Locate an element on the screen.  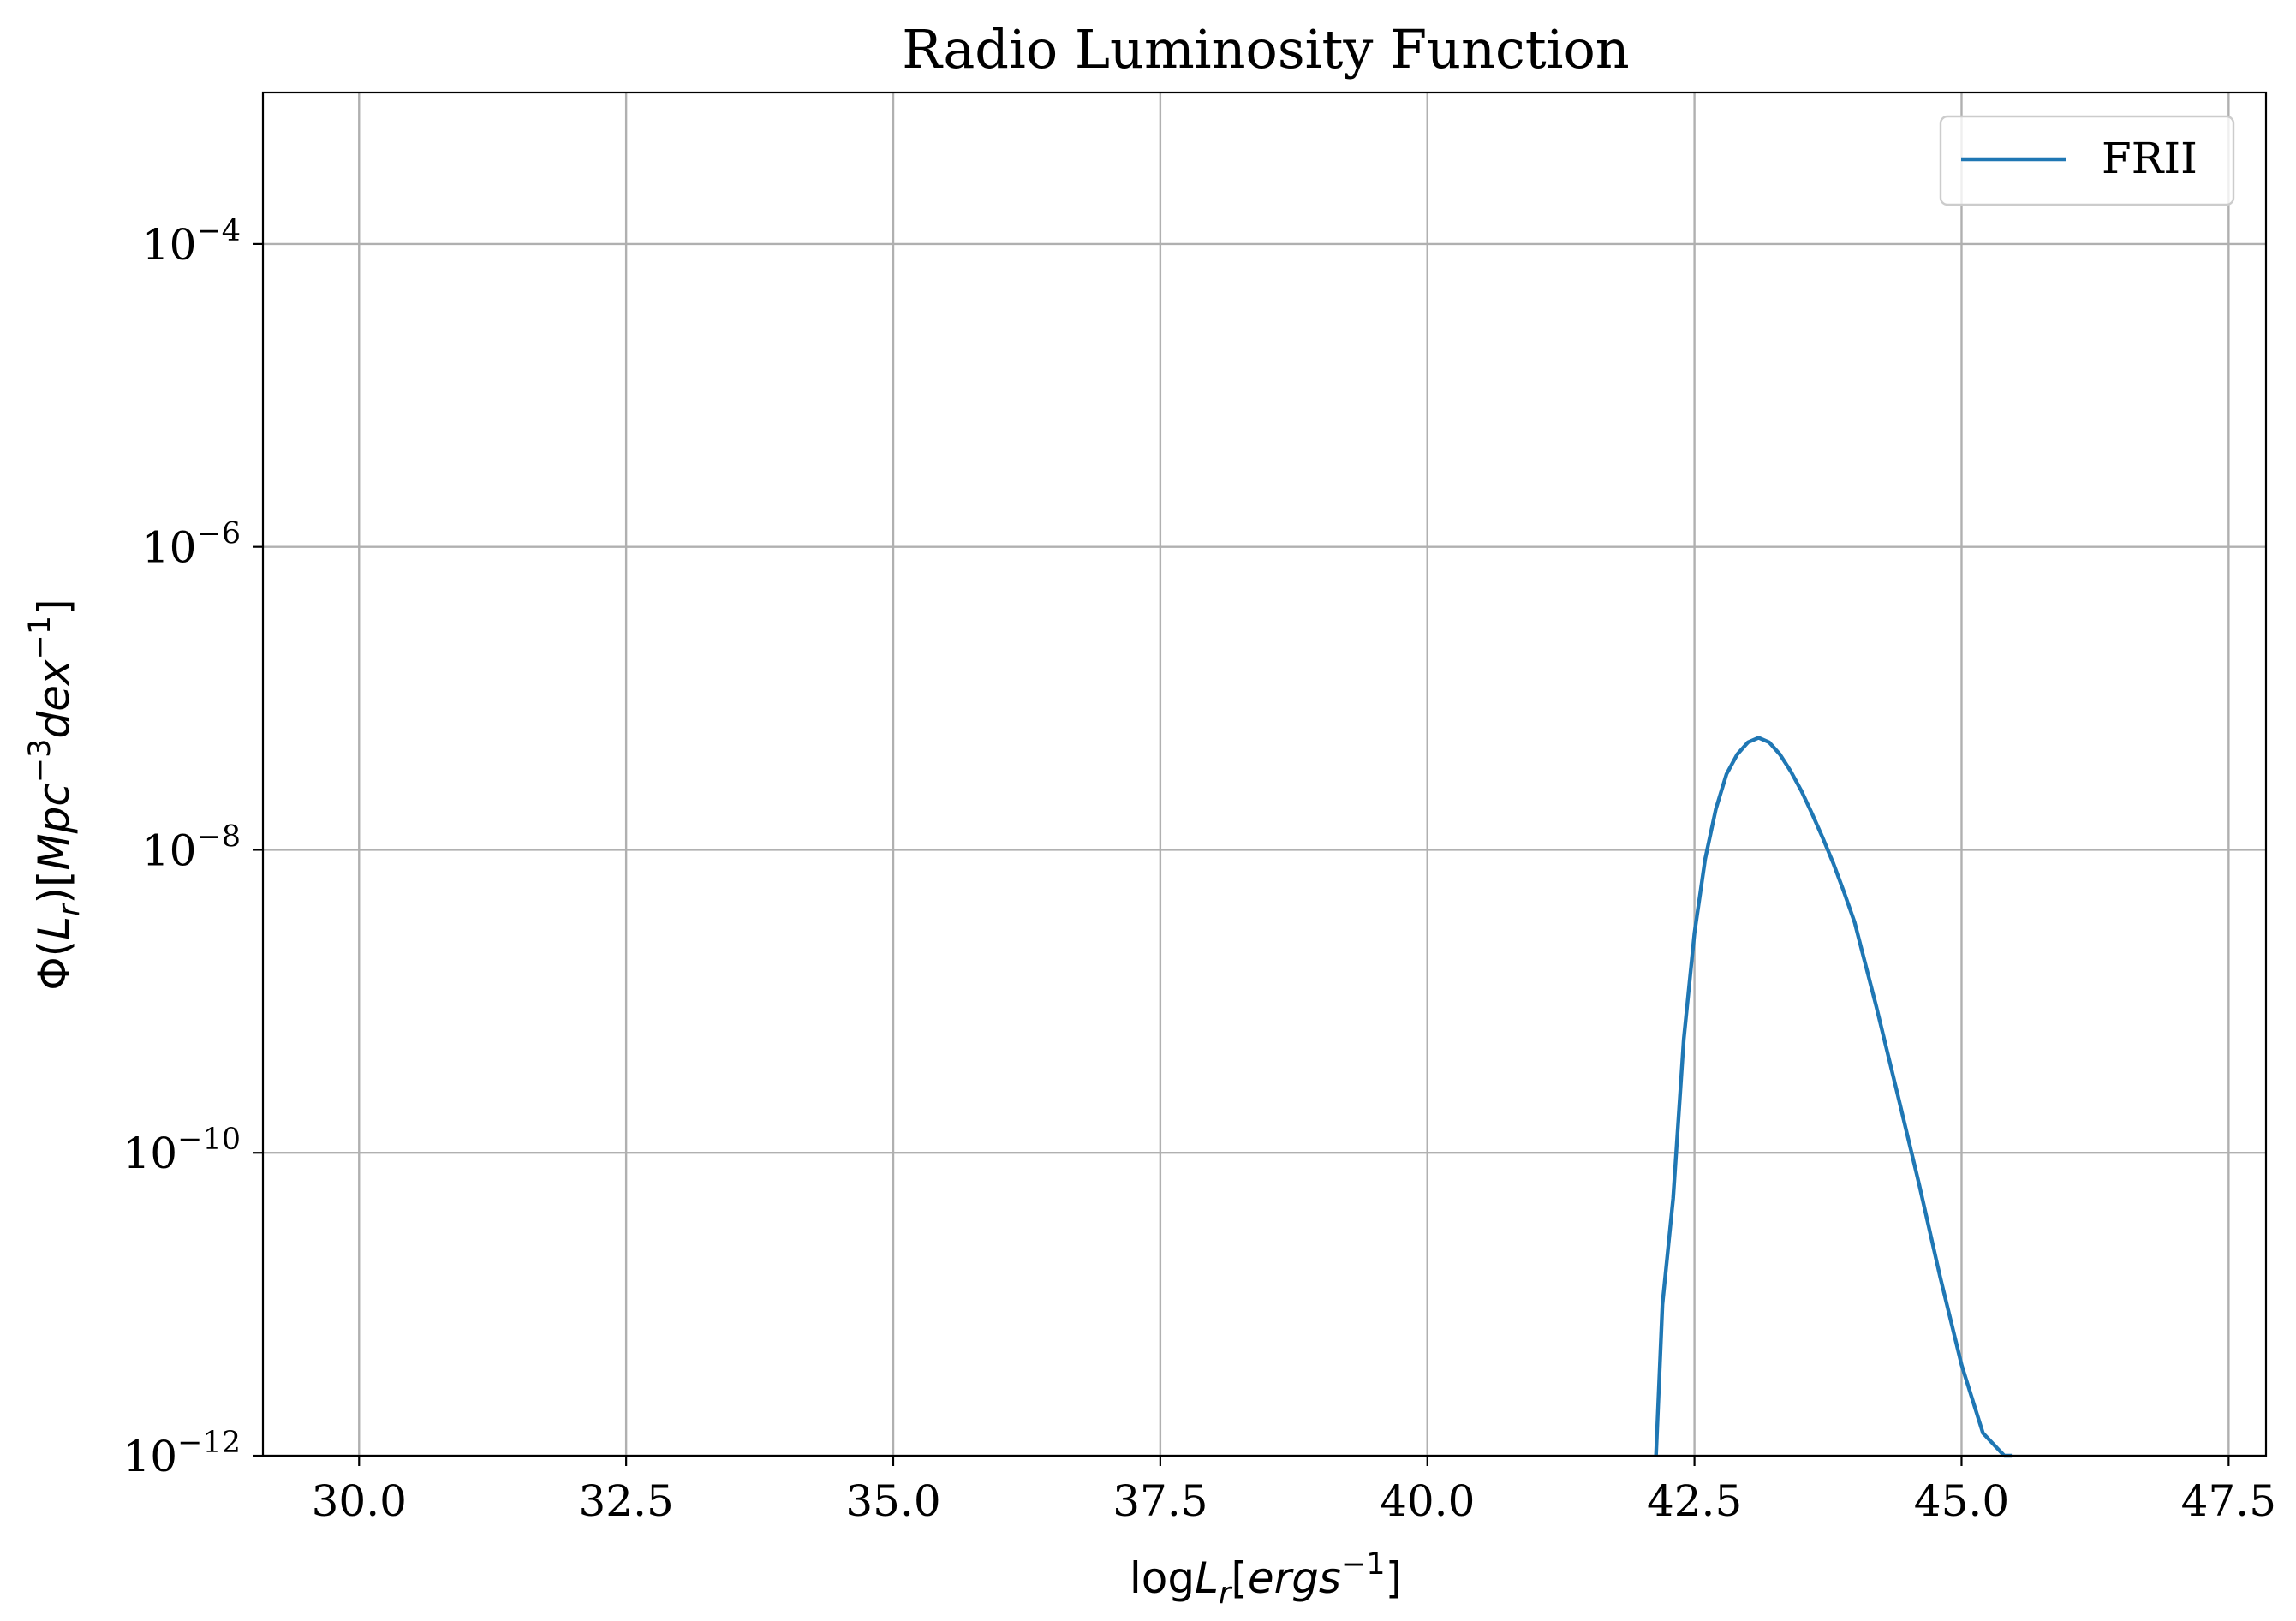
y-label-unit1-exponent: −3 is located at coordinates (40, 762).